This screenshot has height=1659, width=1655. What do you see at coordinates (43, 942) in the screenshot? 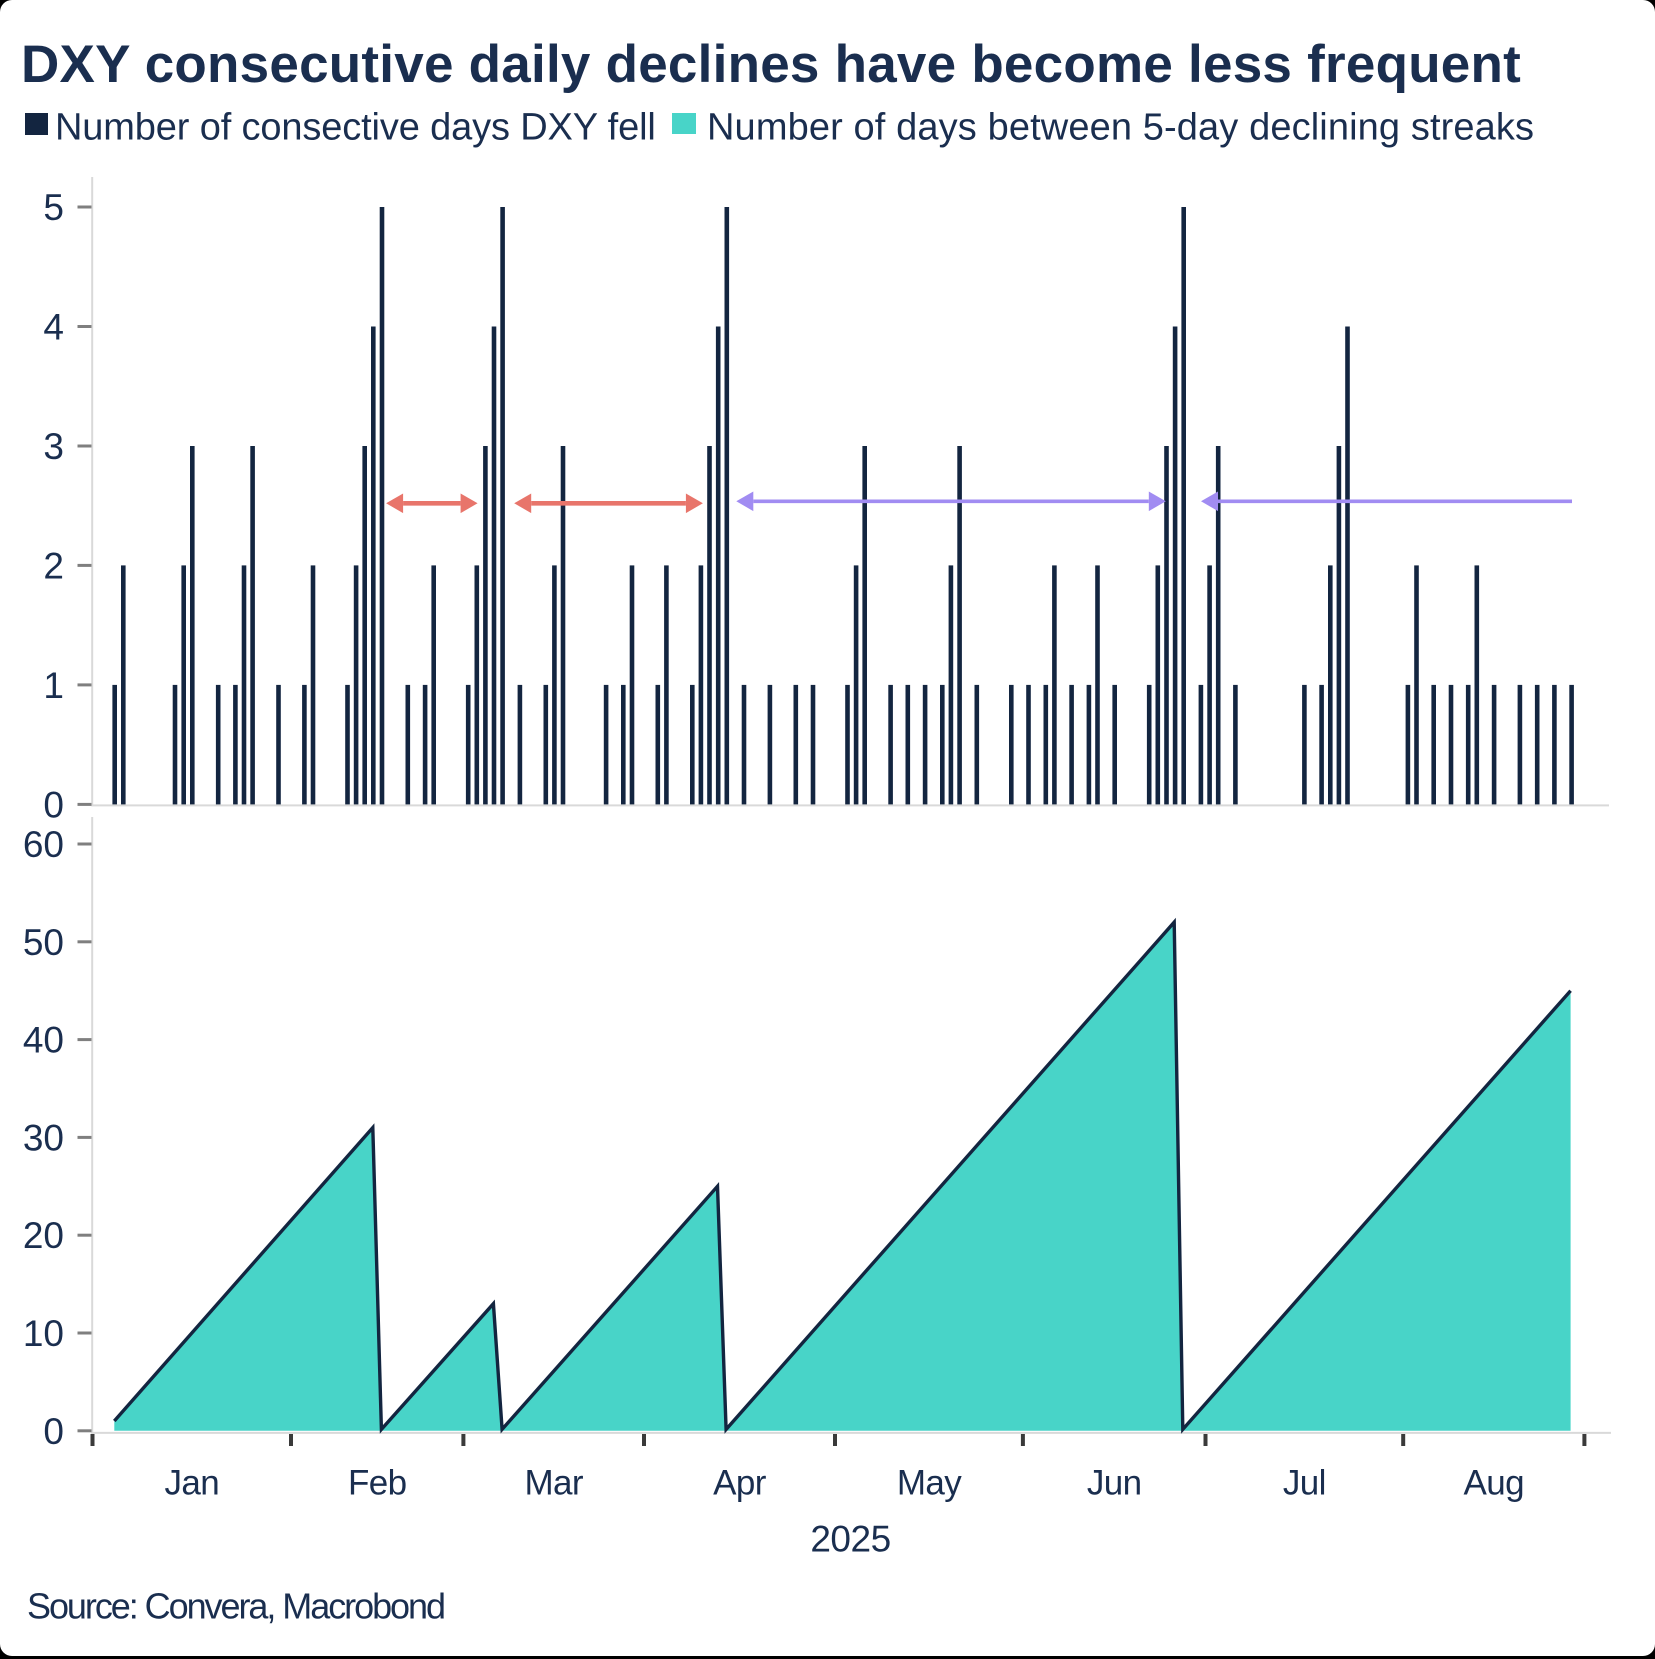
I see `svg-text: 50` at bounding box center [43, 942].